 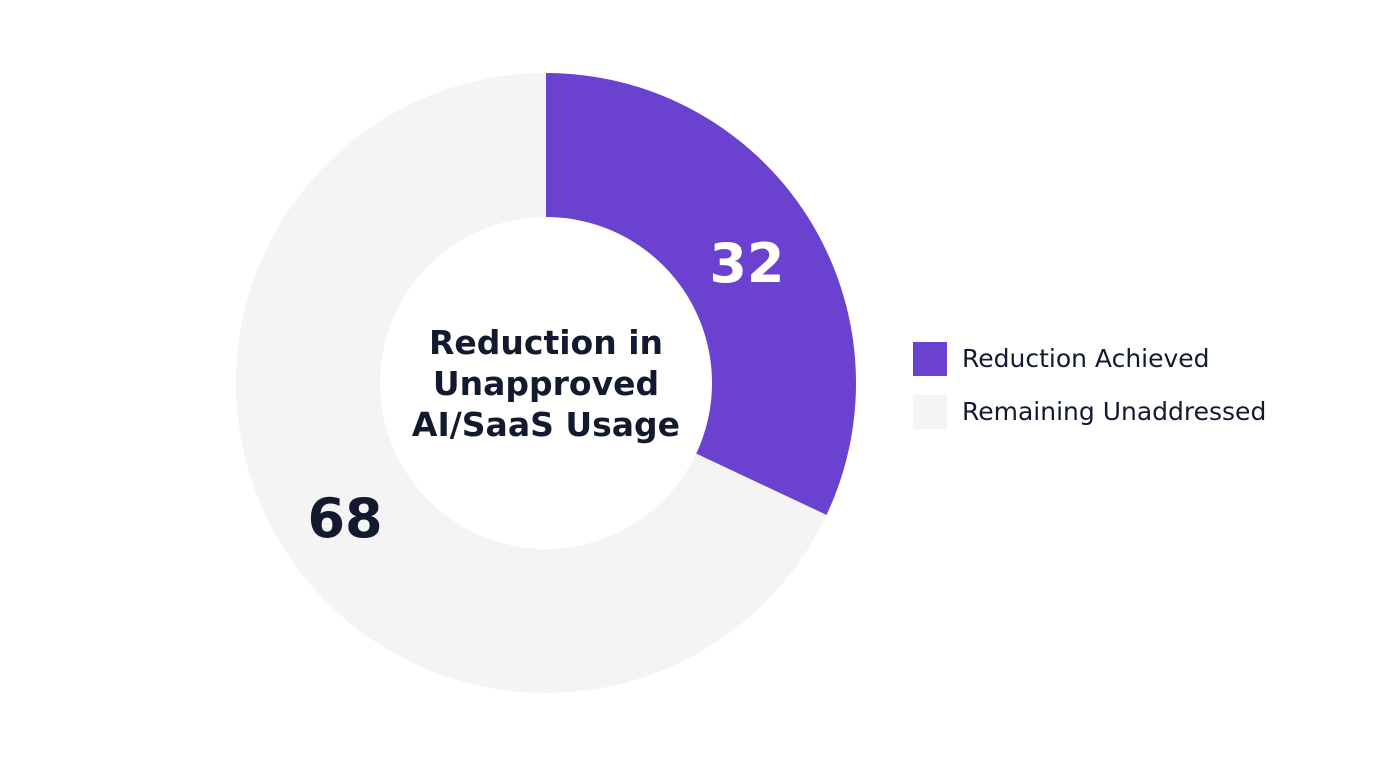 I want to click on data-label: 32, so click(x=746, y=263).